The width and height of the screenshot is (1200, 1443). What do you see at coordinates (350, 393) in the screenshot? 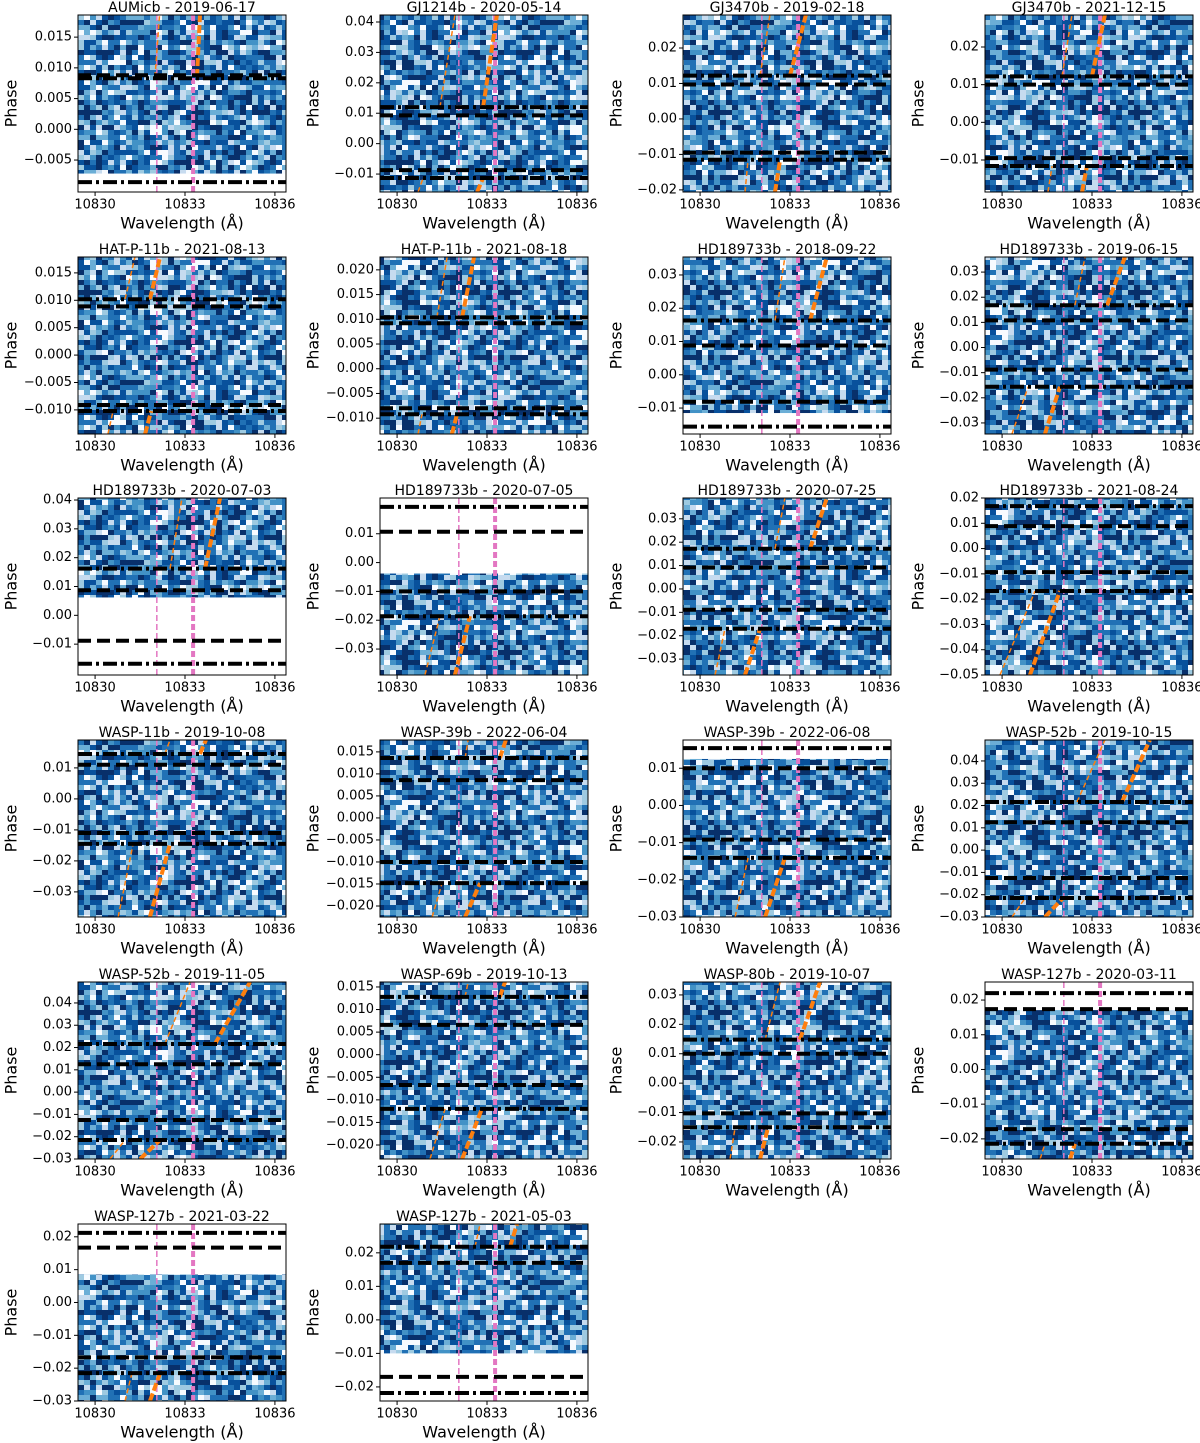
I see `y-tick-label: −0.005` at bounding box center [350, 393].